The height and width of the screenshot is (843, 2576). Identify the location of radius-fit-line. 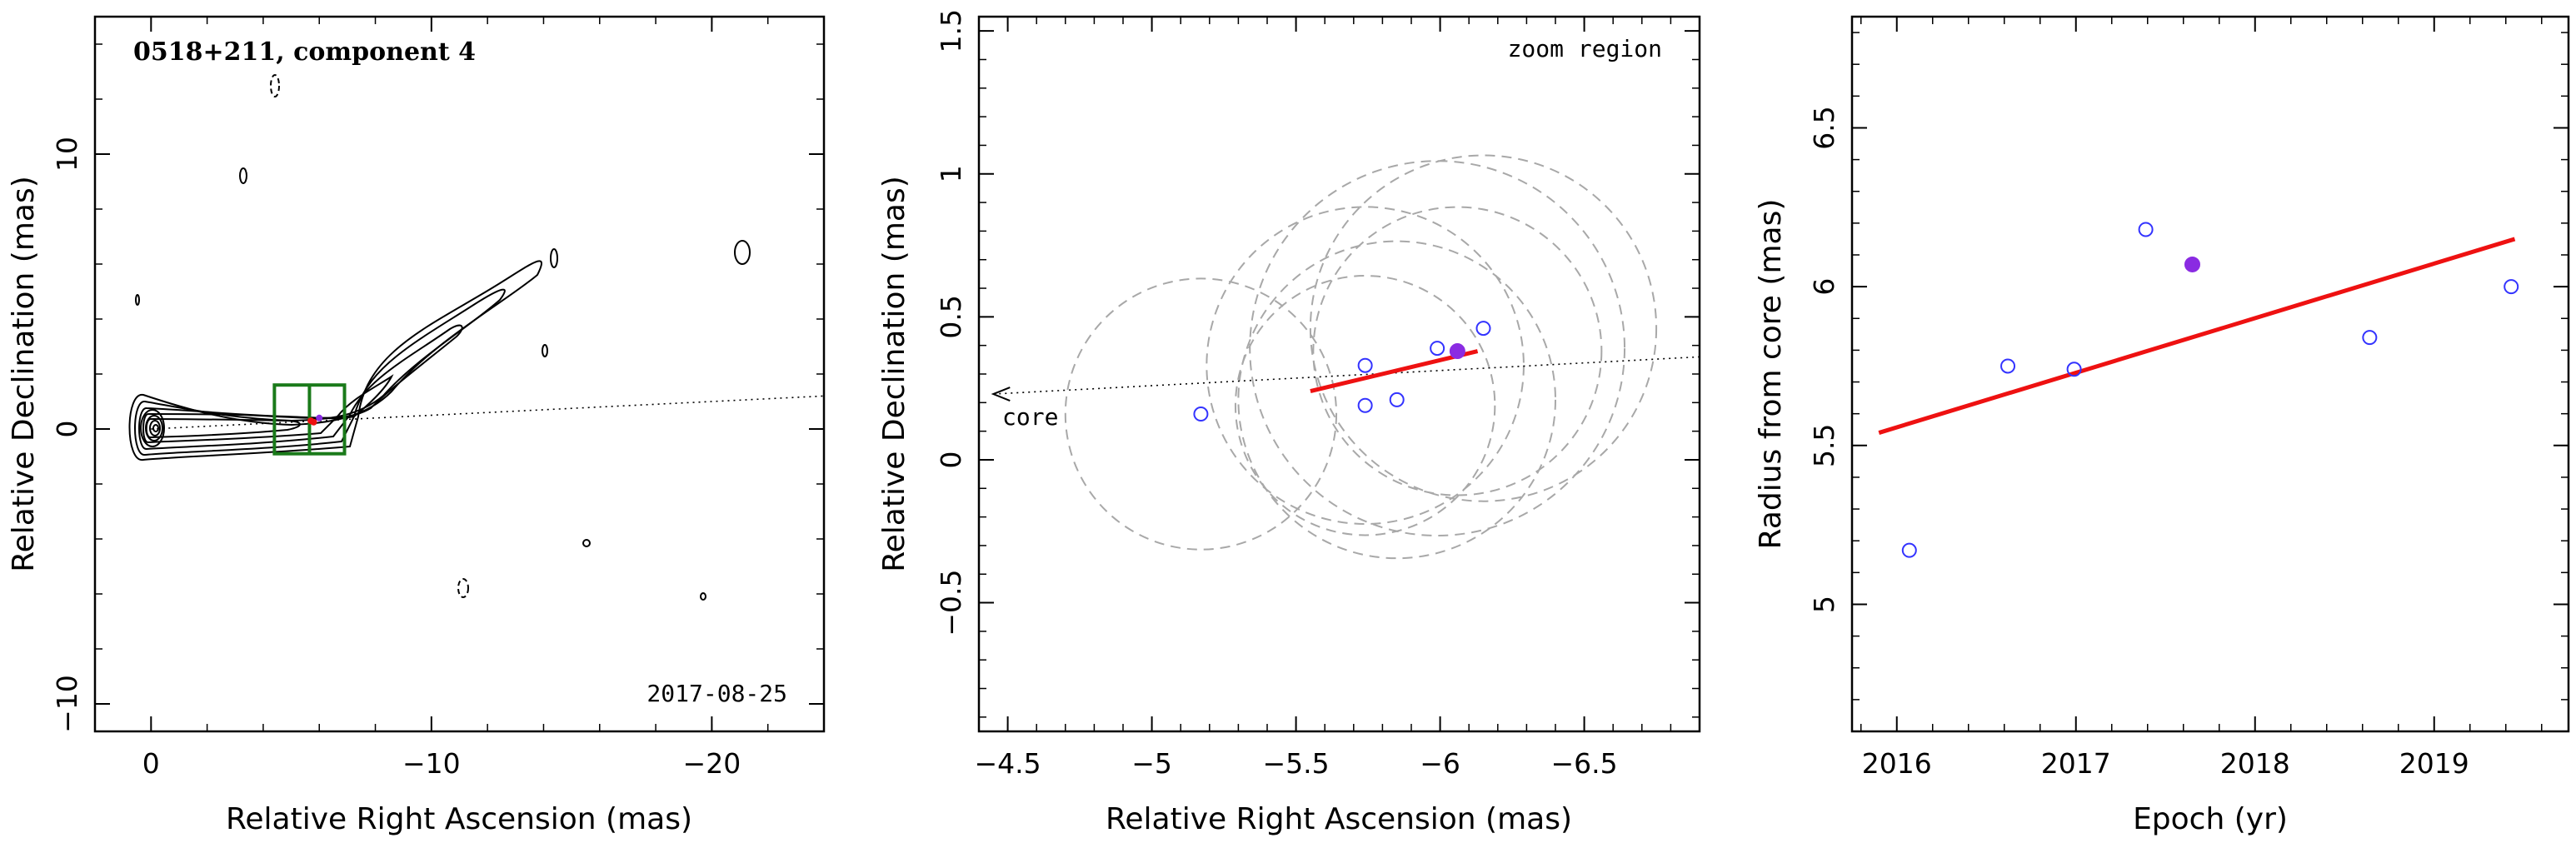
(2197, 336).